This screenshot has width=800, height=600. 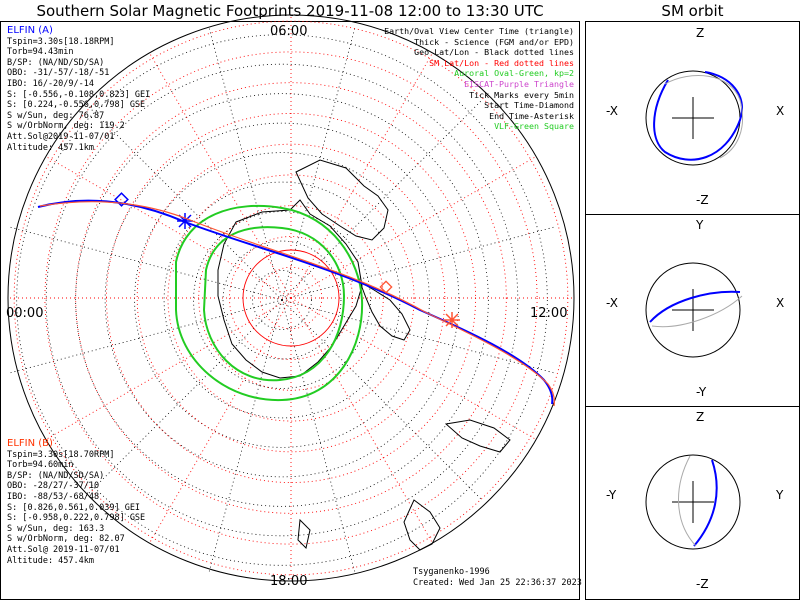 What do you see at coordinates (780, 303) in the screenshot?
I see `sm-xy-right-label: X` at bounding box center [780, 303].